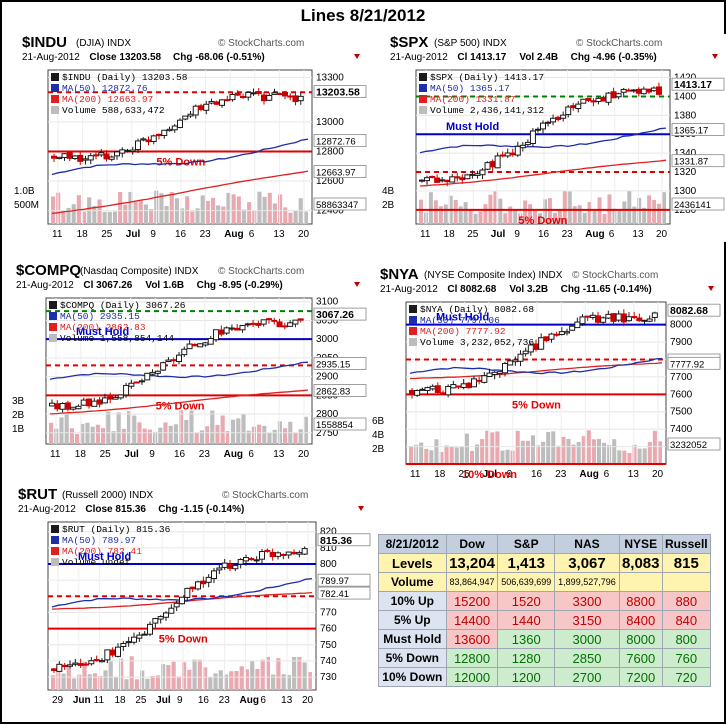 The height and width of the screenshot is (724, 726). I want to click on y-tick-label: 8000, so click(681, 325).